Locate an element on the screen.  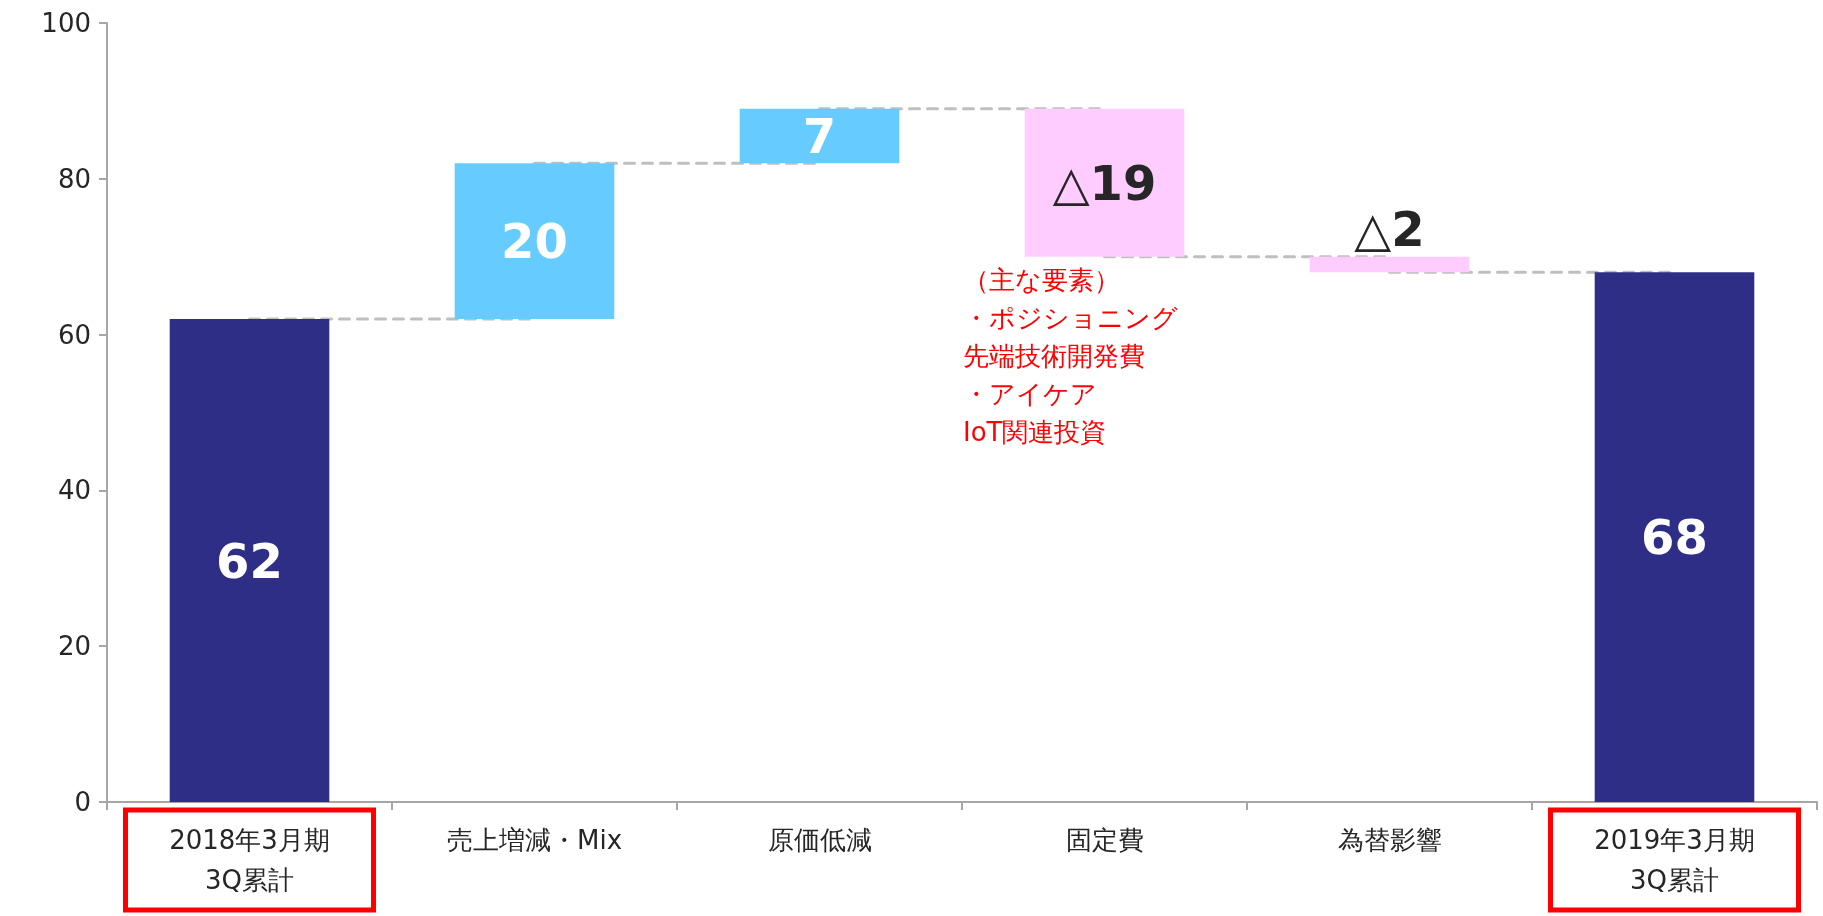
x-tick-label: 2018年3月期 3Q累計 is located at coordinates (249, 860).